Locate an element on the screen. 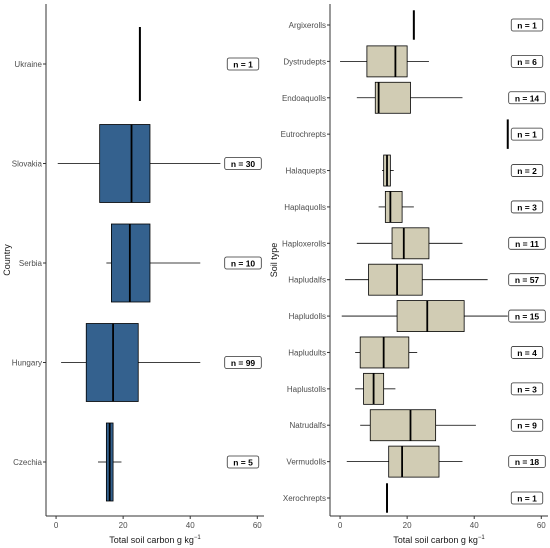 The image size is (550, 548). category-label: Haplustolls is located at coordinates (306, 389).